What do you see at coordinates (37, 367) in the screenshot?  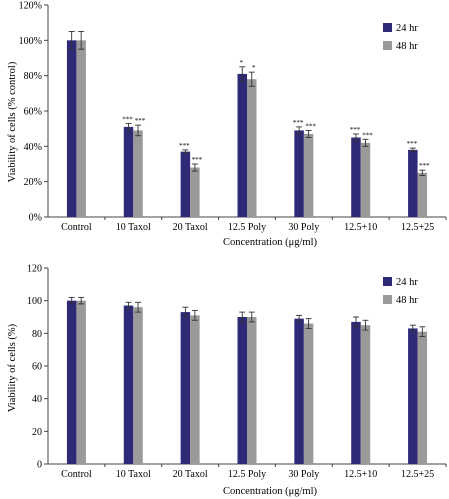 I see `y-tick-label: 60` at bounding box center [37, 367].